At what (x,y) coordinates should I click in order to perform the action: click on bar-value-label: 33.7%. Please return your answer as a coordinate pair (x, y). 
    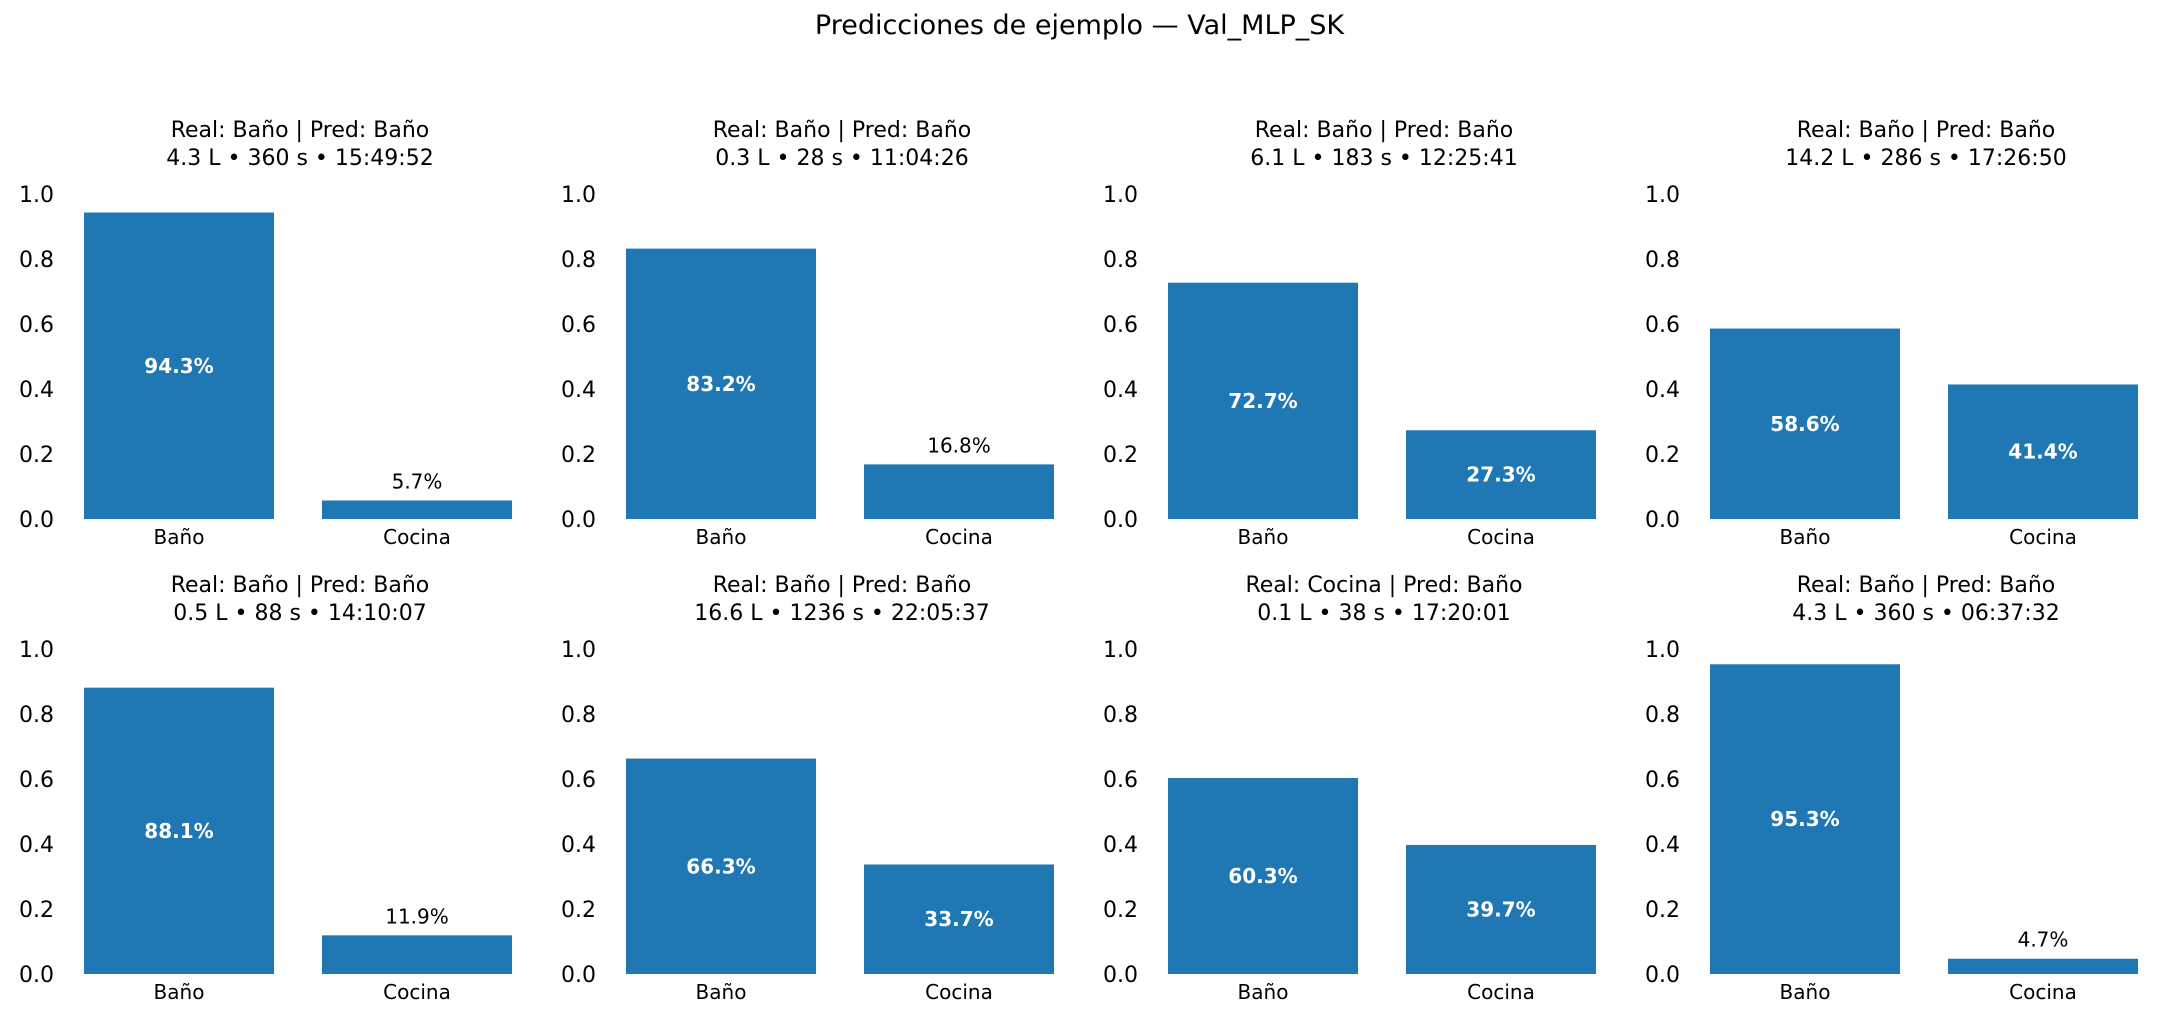
    Looking at the image, I should click on (958, 919).